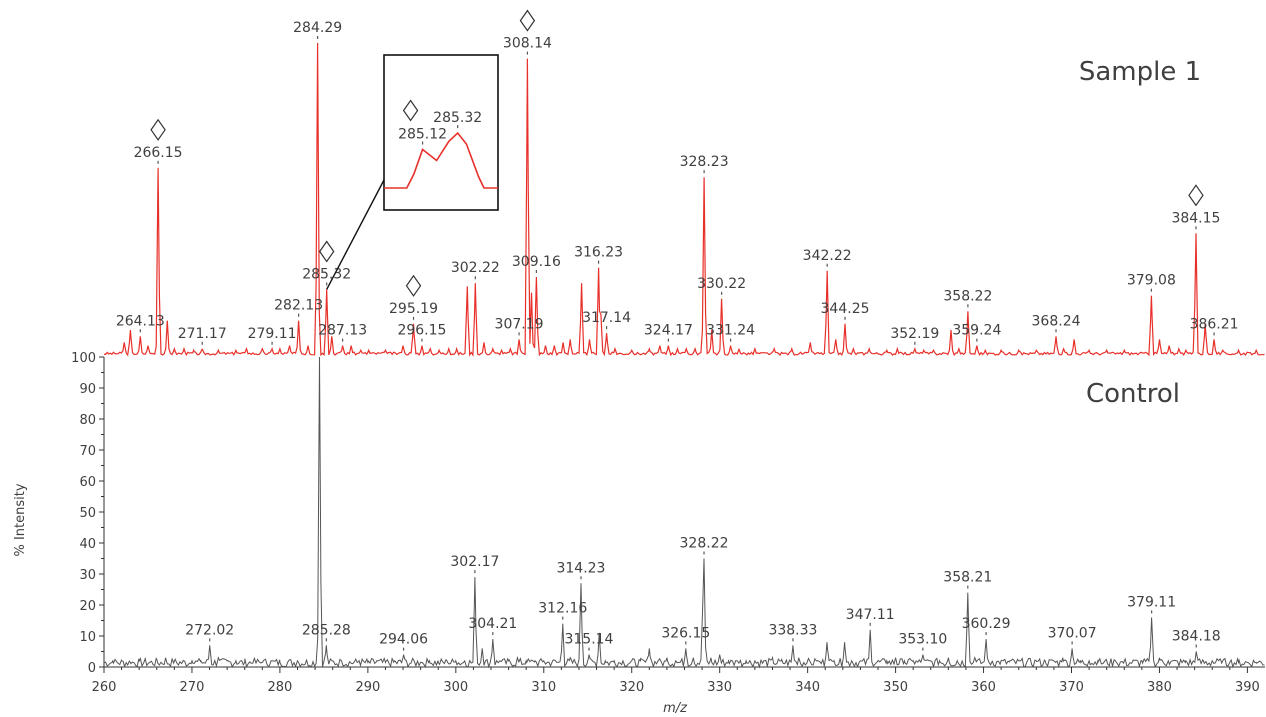  Describe the element at coordinates (562, 609) in the screenshot. I see `peak-label: 312.16` at that location.